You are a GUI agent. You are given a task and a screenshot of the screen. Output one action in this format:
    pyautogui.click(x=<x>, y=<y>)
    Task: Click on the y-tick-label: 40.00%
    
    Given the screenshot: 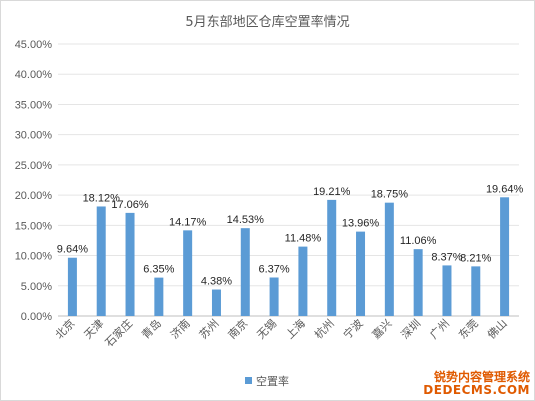 What is the action you would take?
    pyautogui.click(x=34, y=75)
    